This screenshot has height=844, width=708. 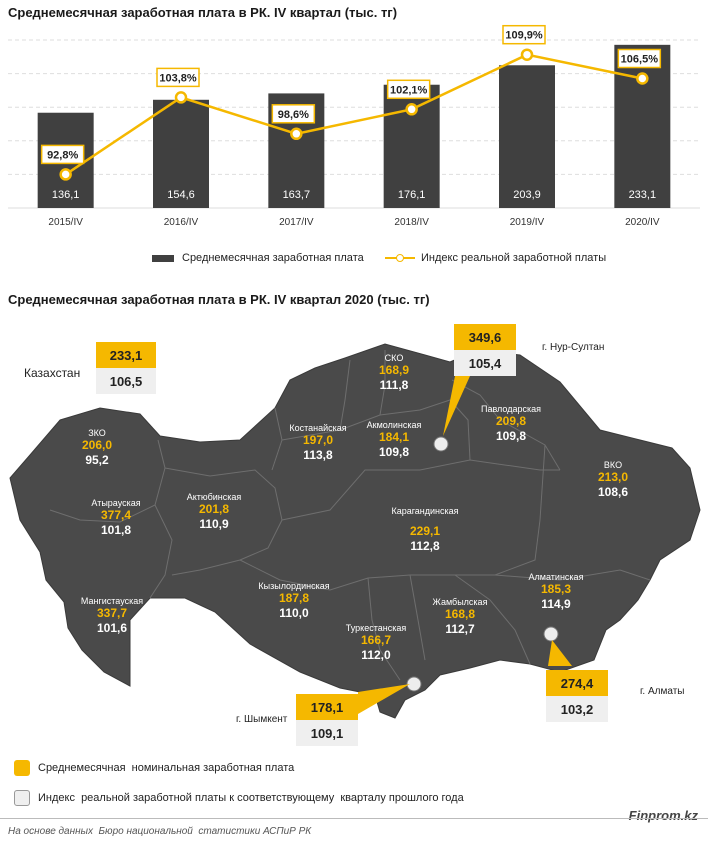 What do you see at coordinates (318, 442) in the screenshot?
I see `region-kostanay: Костанайская 197,0 113,8` at bounding box center [318, 442].